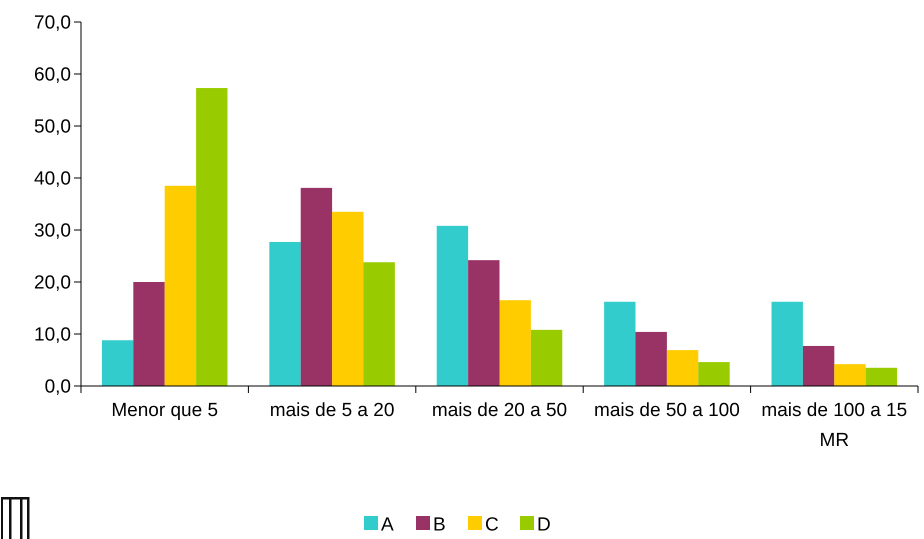 This screenshot has height=539, width=924. I want to click on y-tick-label: 60,0, so click(52, 75).